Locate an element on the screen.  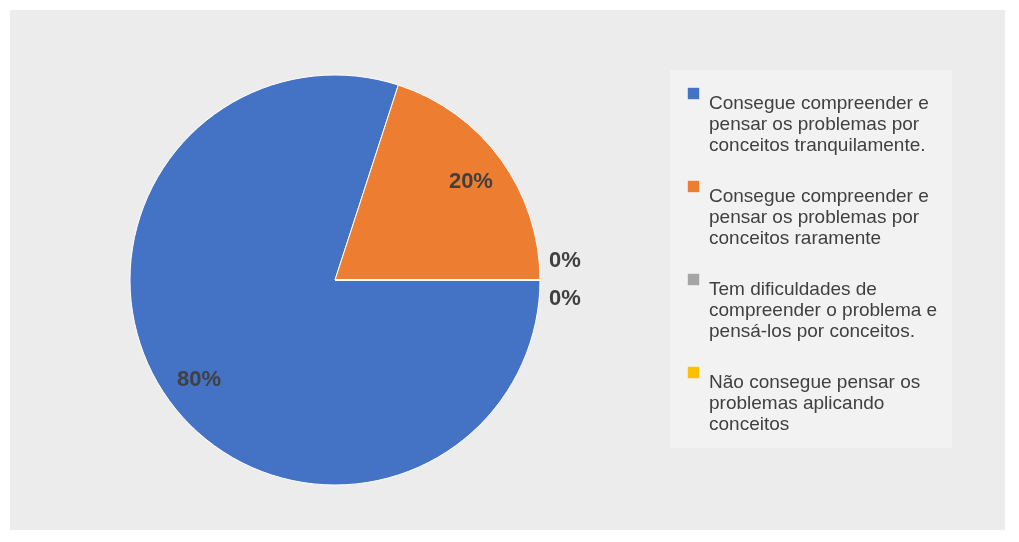
legend-label: Consegue compreender e pensar os problemas por conceitos tranquilamente. is located at coordinates (819, 123).